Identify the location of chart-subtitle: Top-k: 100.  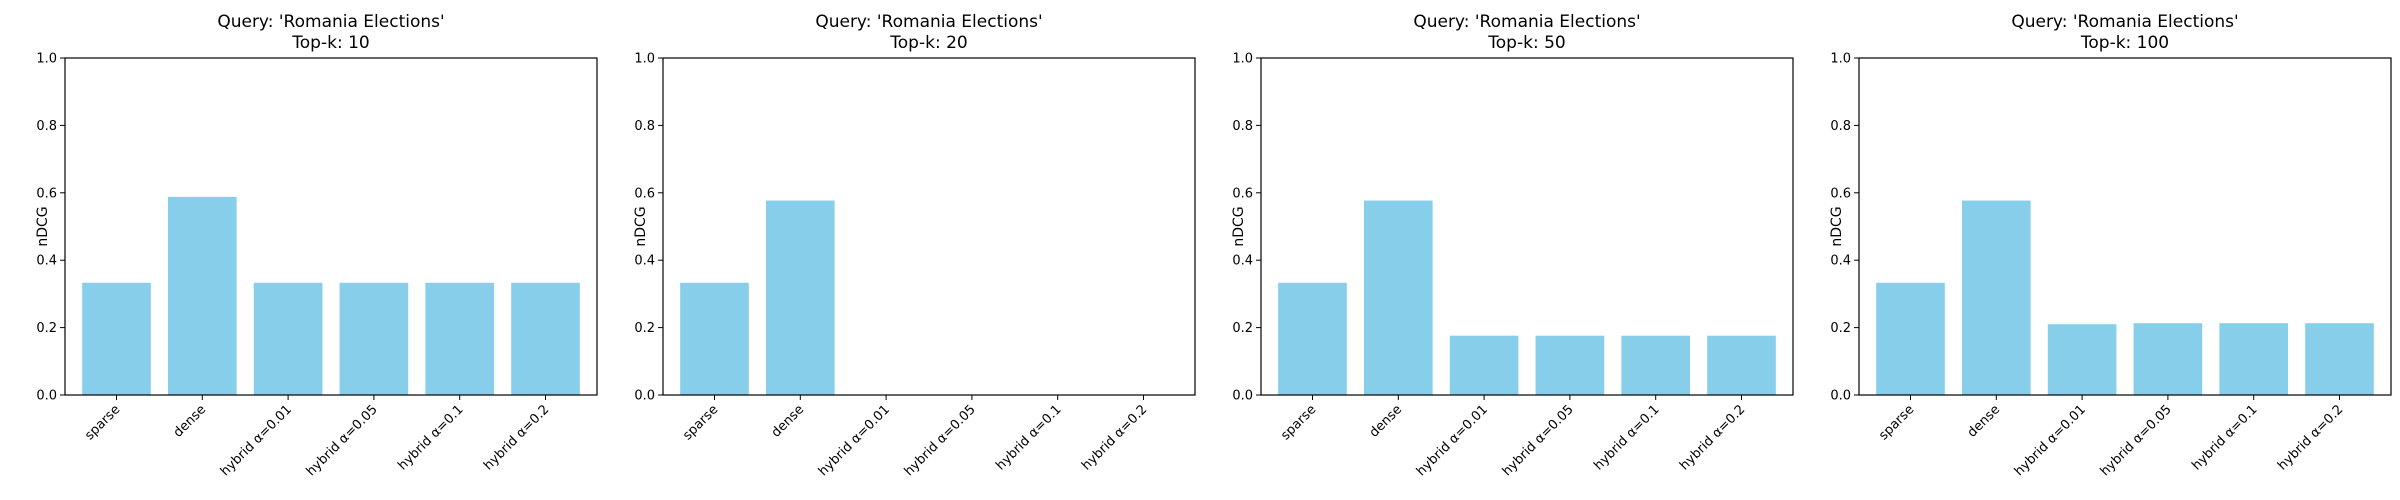
(2125, 43).